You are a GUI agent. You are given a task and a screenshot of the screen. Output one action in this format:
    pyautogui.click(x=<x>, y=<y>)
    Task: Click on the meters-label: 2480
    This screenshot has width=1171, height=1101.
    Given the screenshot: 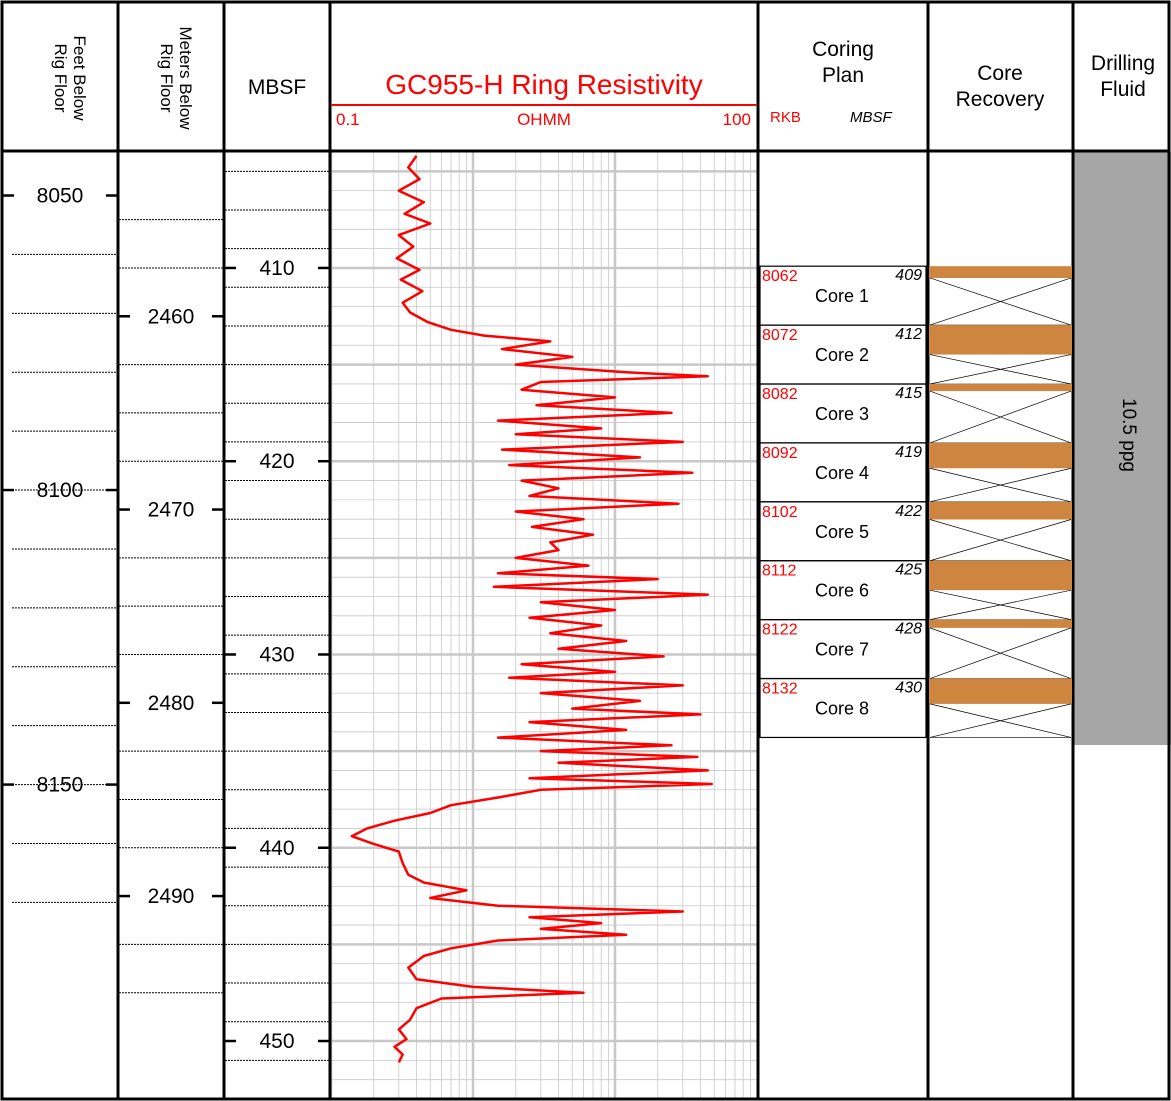 What is the action you would take?
    pyautogui.click(x=171, y=703)
    